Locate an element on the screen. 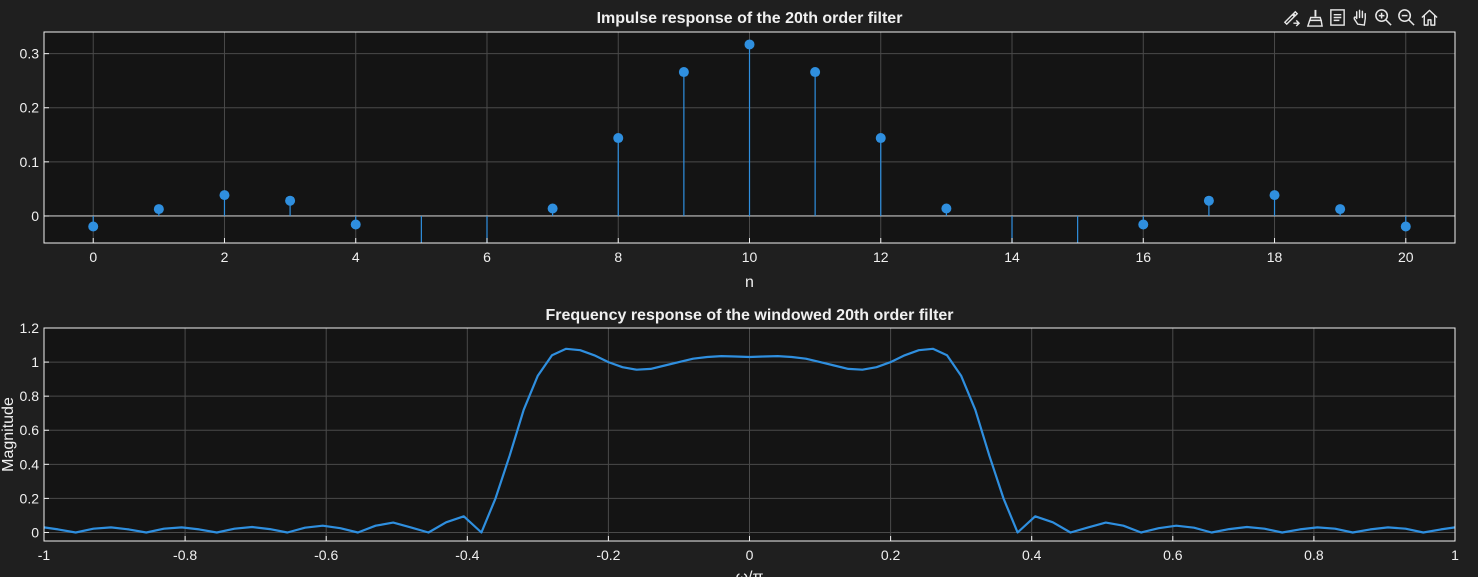  y-tick-label: 0.4 is located at coordinates (30, 464).